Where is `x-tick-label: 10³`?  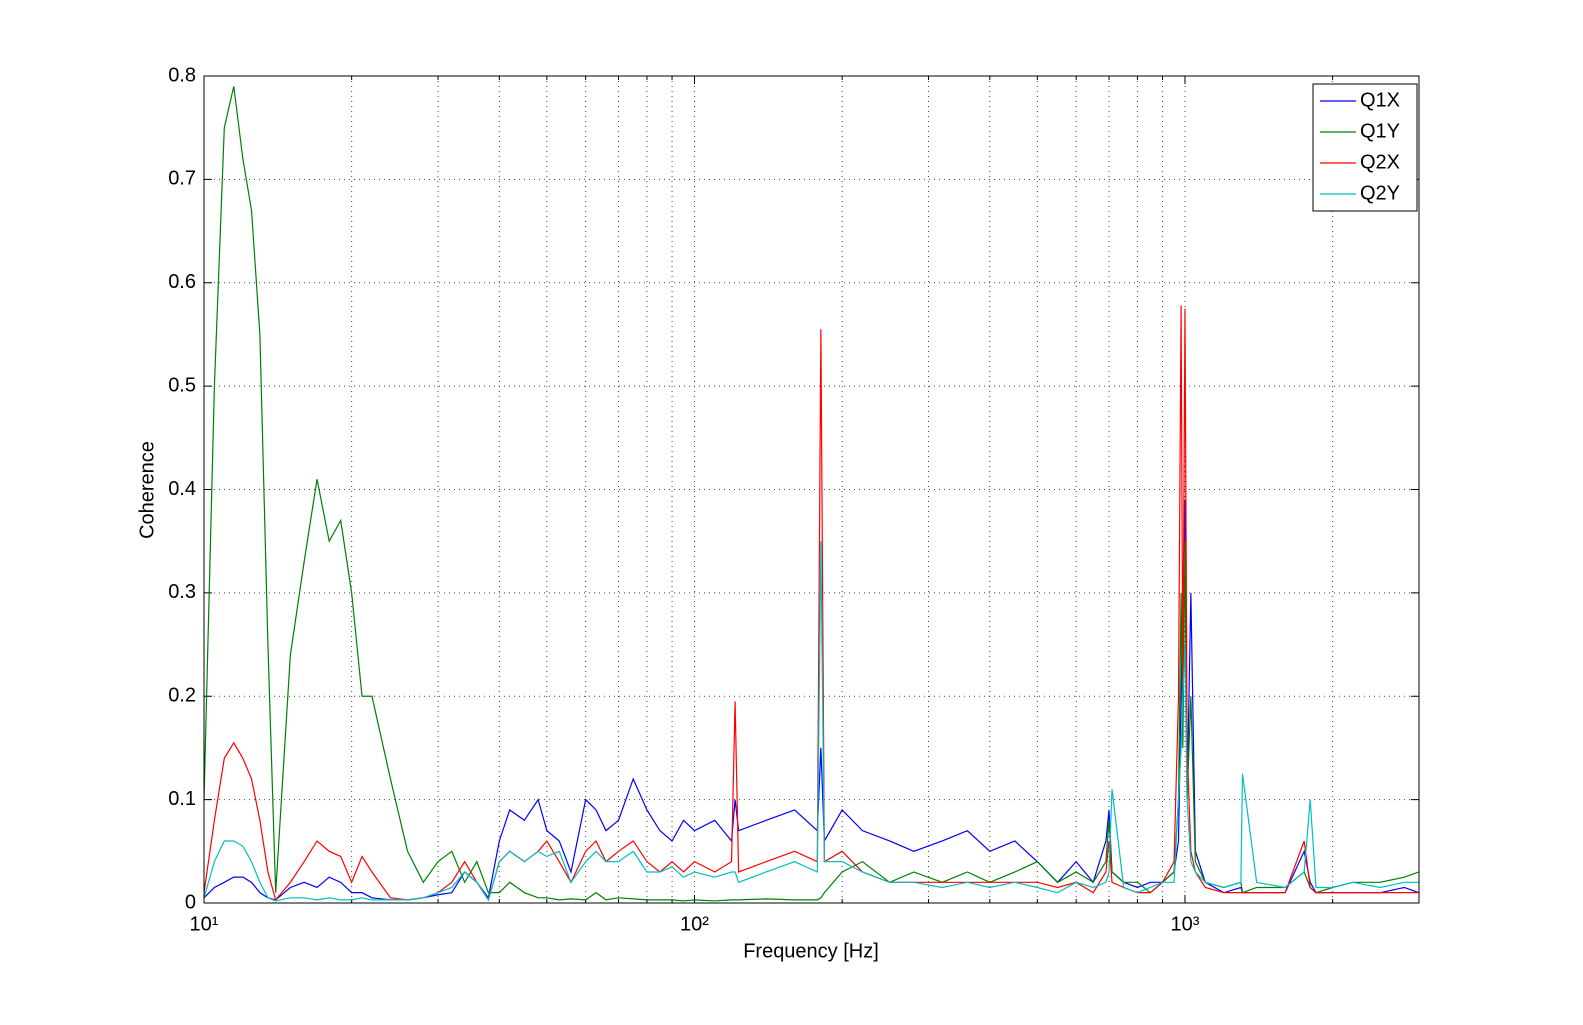
x-tick-label: 10³ is located at coordinates (1185, 924).